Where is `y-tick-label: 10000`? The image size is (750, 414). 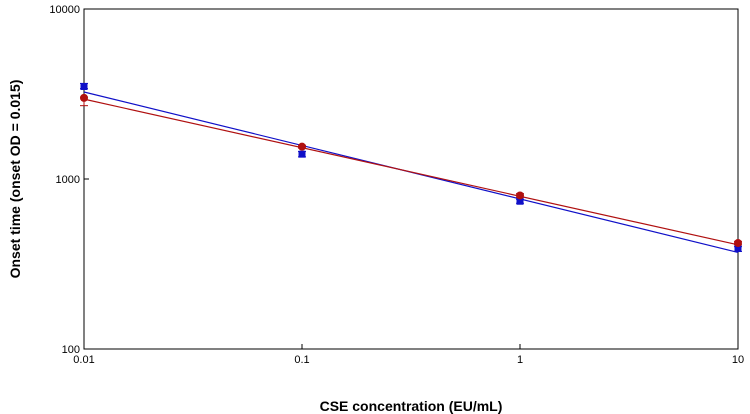
y-tick-label: 10000 is located at coordinates (64, 10).